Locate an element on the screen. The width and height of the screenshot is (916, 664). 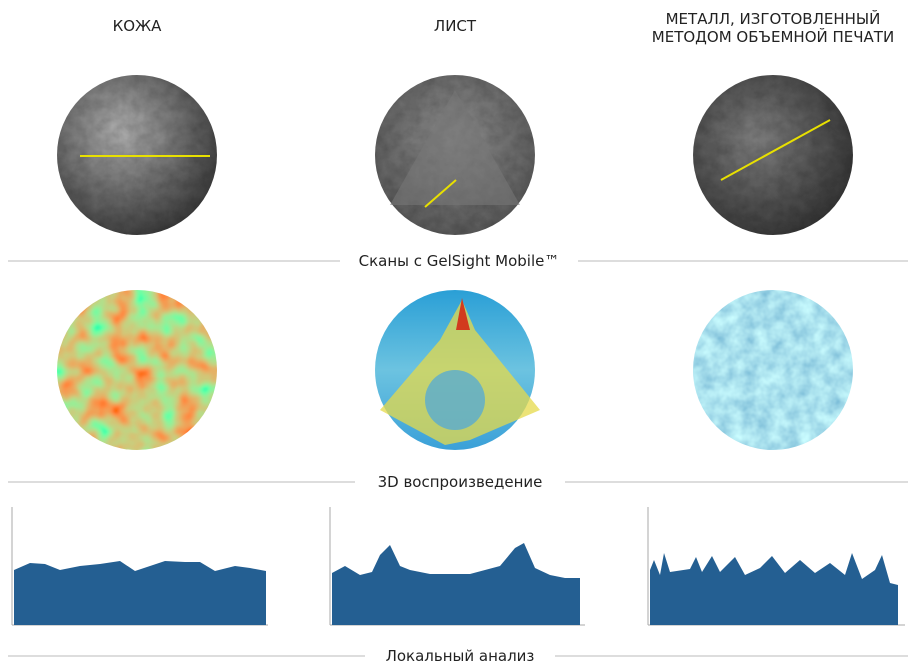
profile-leaf is located at coordinates (457, 566).